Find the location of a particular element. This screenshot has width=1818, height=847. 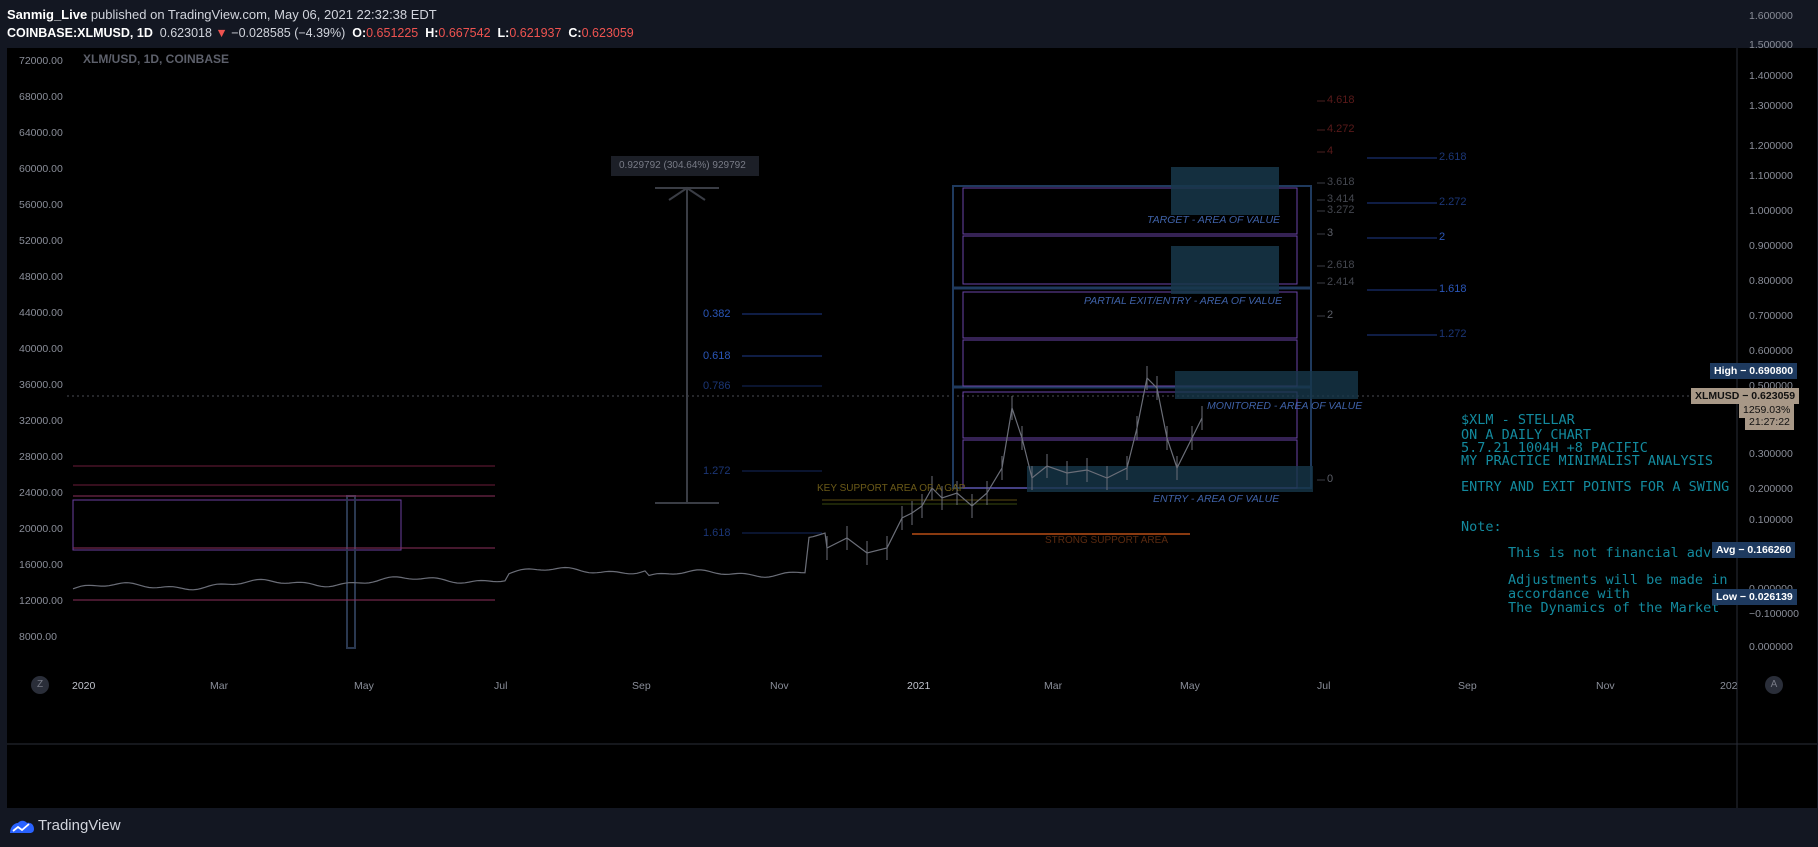

right-axis-tick: 0.000000 is located at coordinates (1771, 647).